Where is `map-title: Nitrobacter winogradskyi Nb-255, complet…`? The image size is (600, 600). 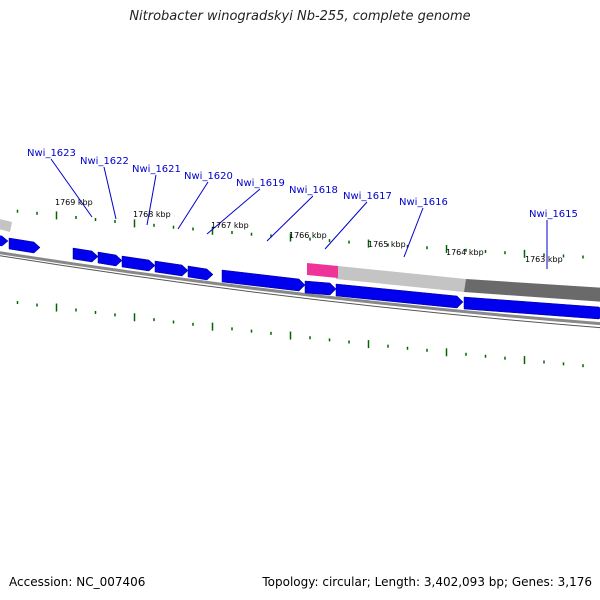
map-title: Nitrobacter winogradskyi Nb-255, complet… is located at coordinates (300, 16).